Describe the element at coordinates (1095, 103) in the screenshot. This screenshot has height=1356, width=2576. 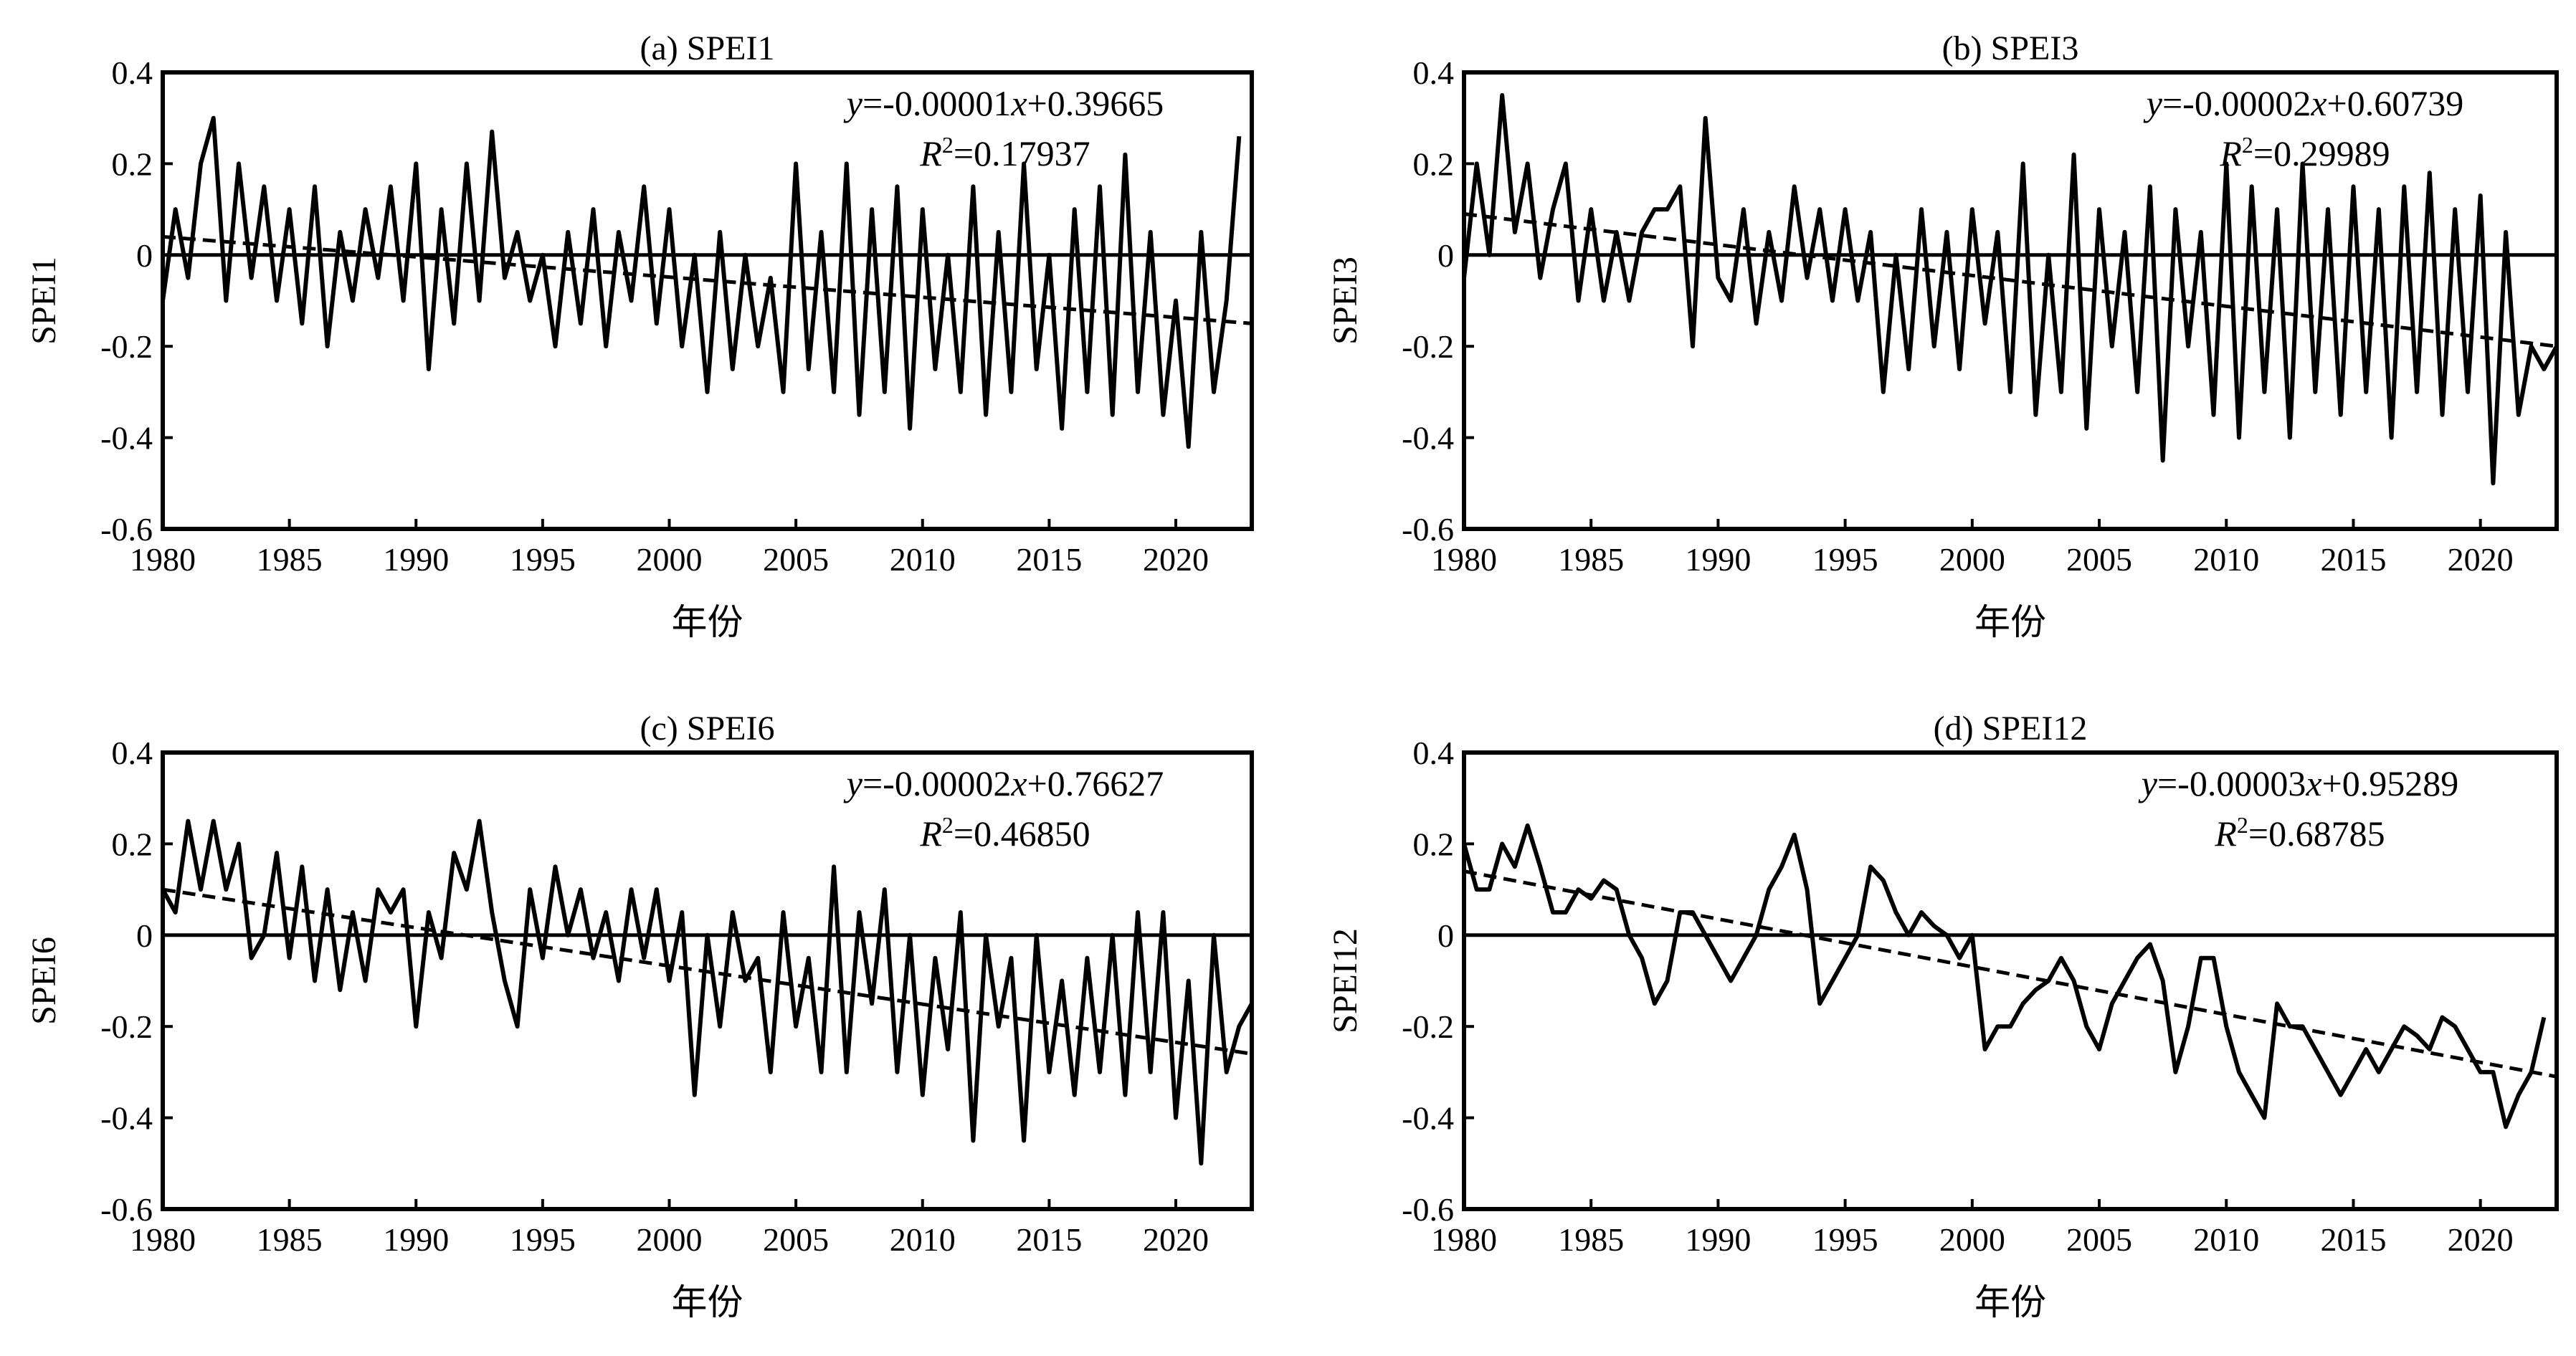
I see `equation-intercept: +0.39665` at that location.